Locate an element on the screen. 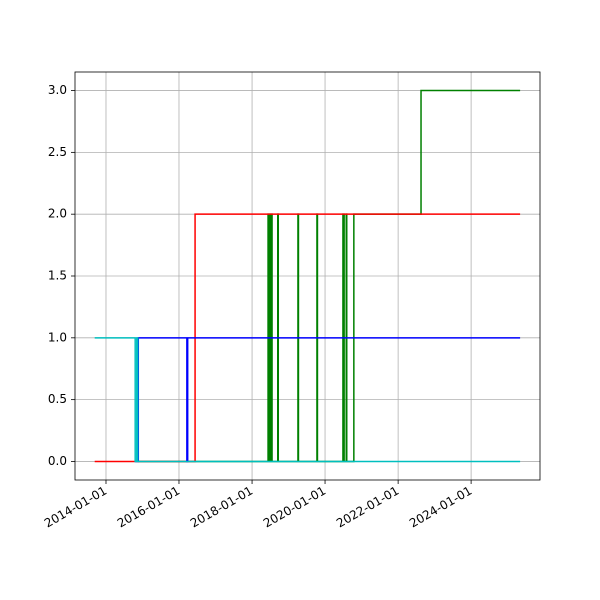 Image resolution: width=600 pixels, height=600 pixels. x-tick-label: 2018-01-01 is located at coordinates (221, 507).